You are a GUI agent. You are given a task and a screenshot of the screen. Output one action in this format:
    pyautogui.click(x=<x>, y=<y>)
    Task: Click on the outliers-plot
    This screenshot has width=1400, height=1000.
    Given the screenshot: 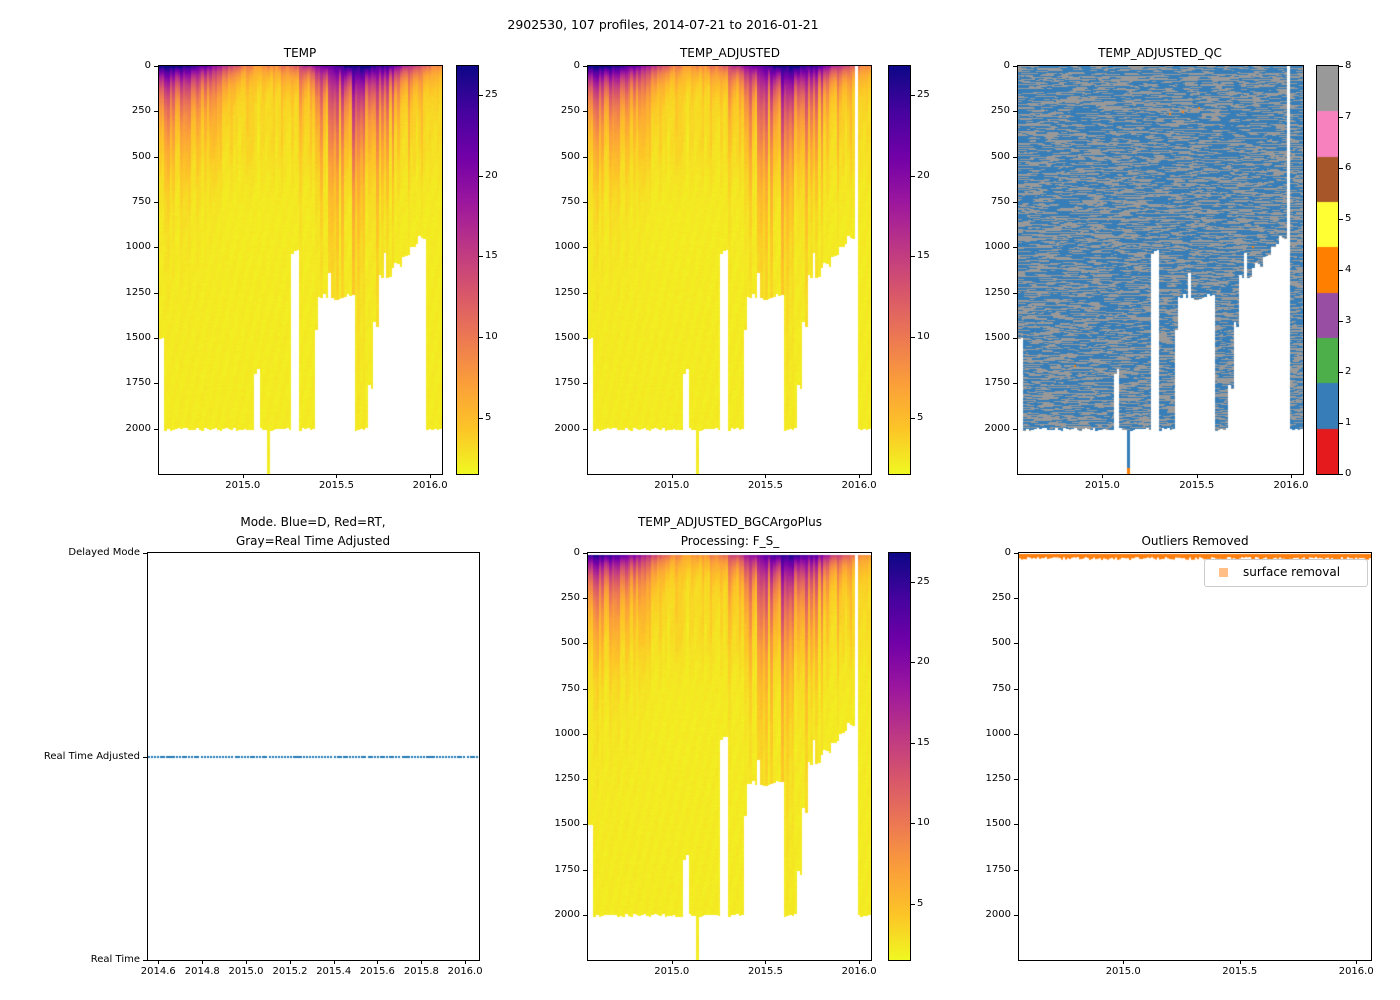 What is the action you would take?
    pyautogui.click(x=1195, y=756)
    